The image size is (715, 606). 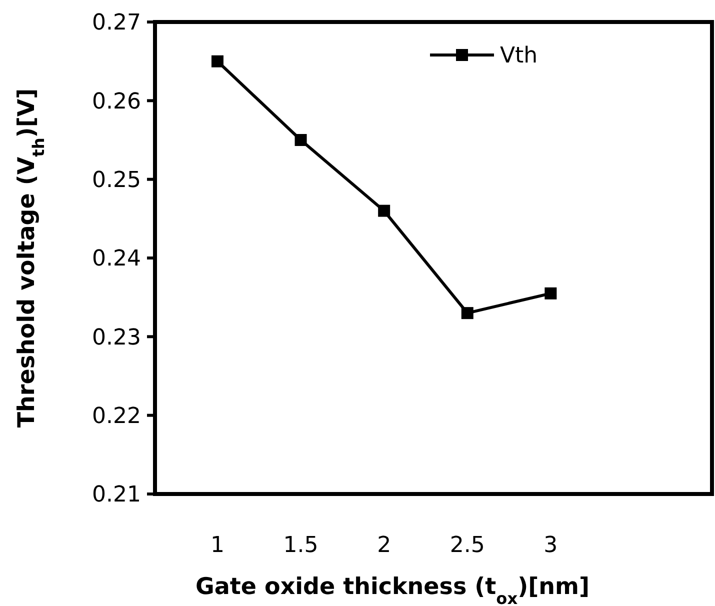 I want to click on y-tick-label: 0.22, so click(x=116, y=417).